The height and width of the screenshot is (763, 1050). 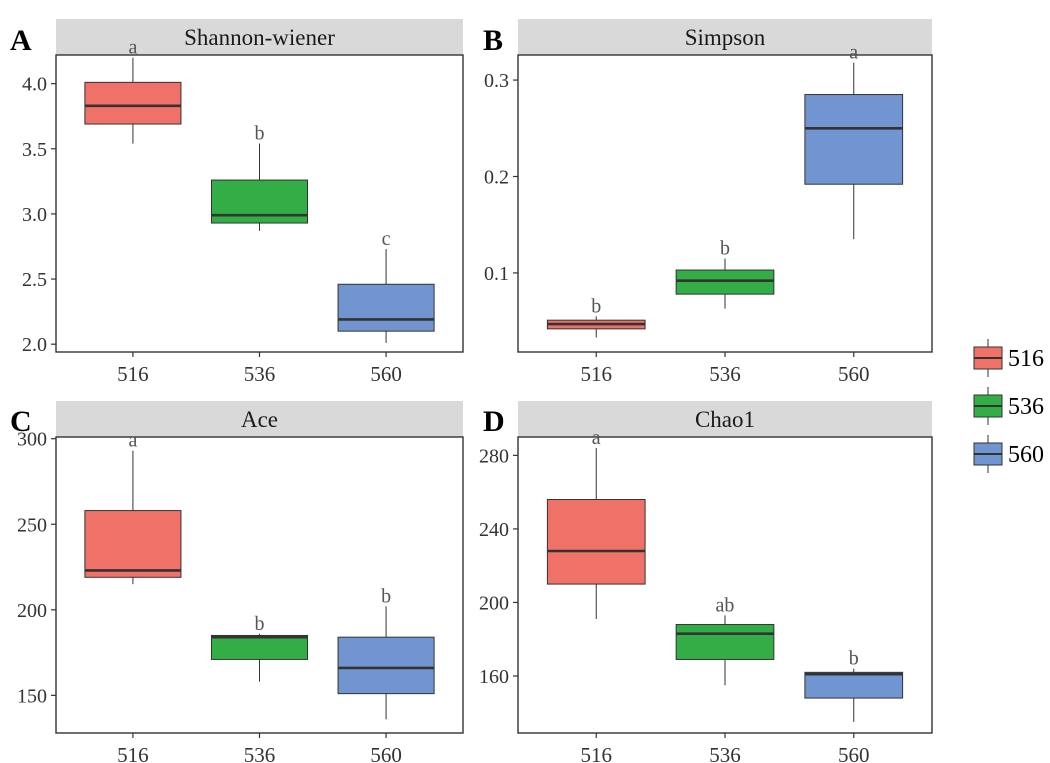 What do you see at coordinates (494, 421) in the screenshot?
I see `panel-letter: D` at bounding box center [494, 421].